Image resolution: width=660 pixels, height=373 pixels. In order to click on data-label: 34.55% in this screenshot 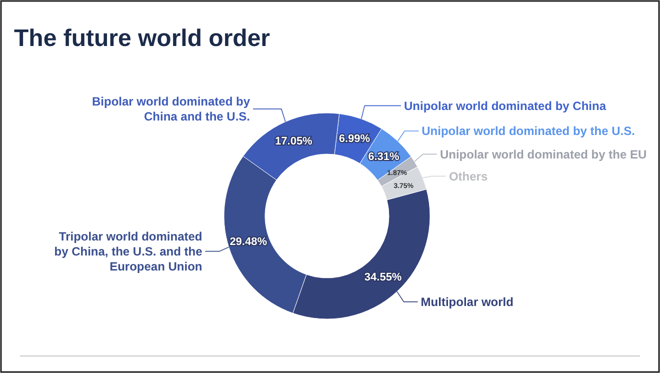, I will do `click(383, 277)`.